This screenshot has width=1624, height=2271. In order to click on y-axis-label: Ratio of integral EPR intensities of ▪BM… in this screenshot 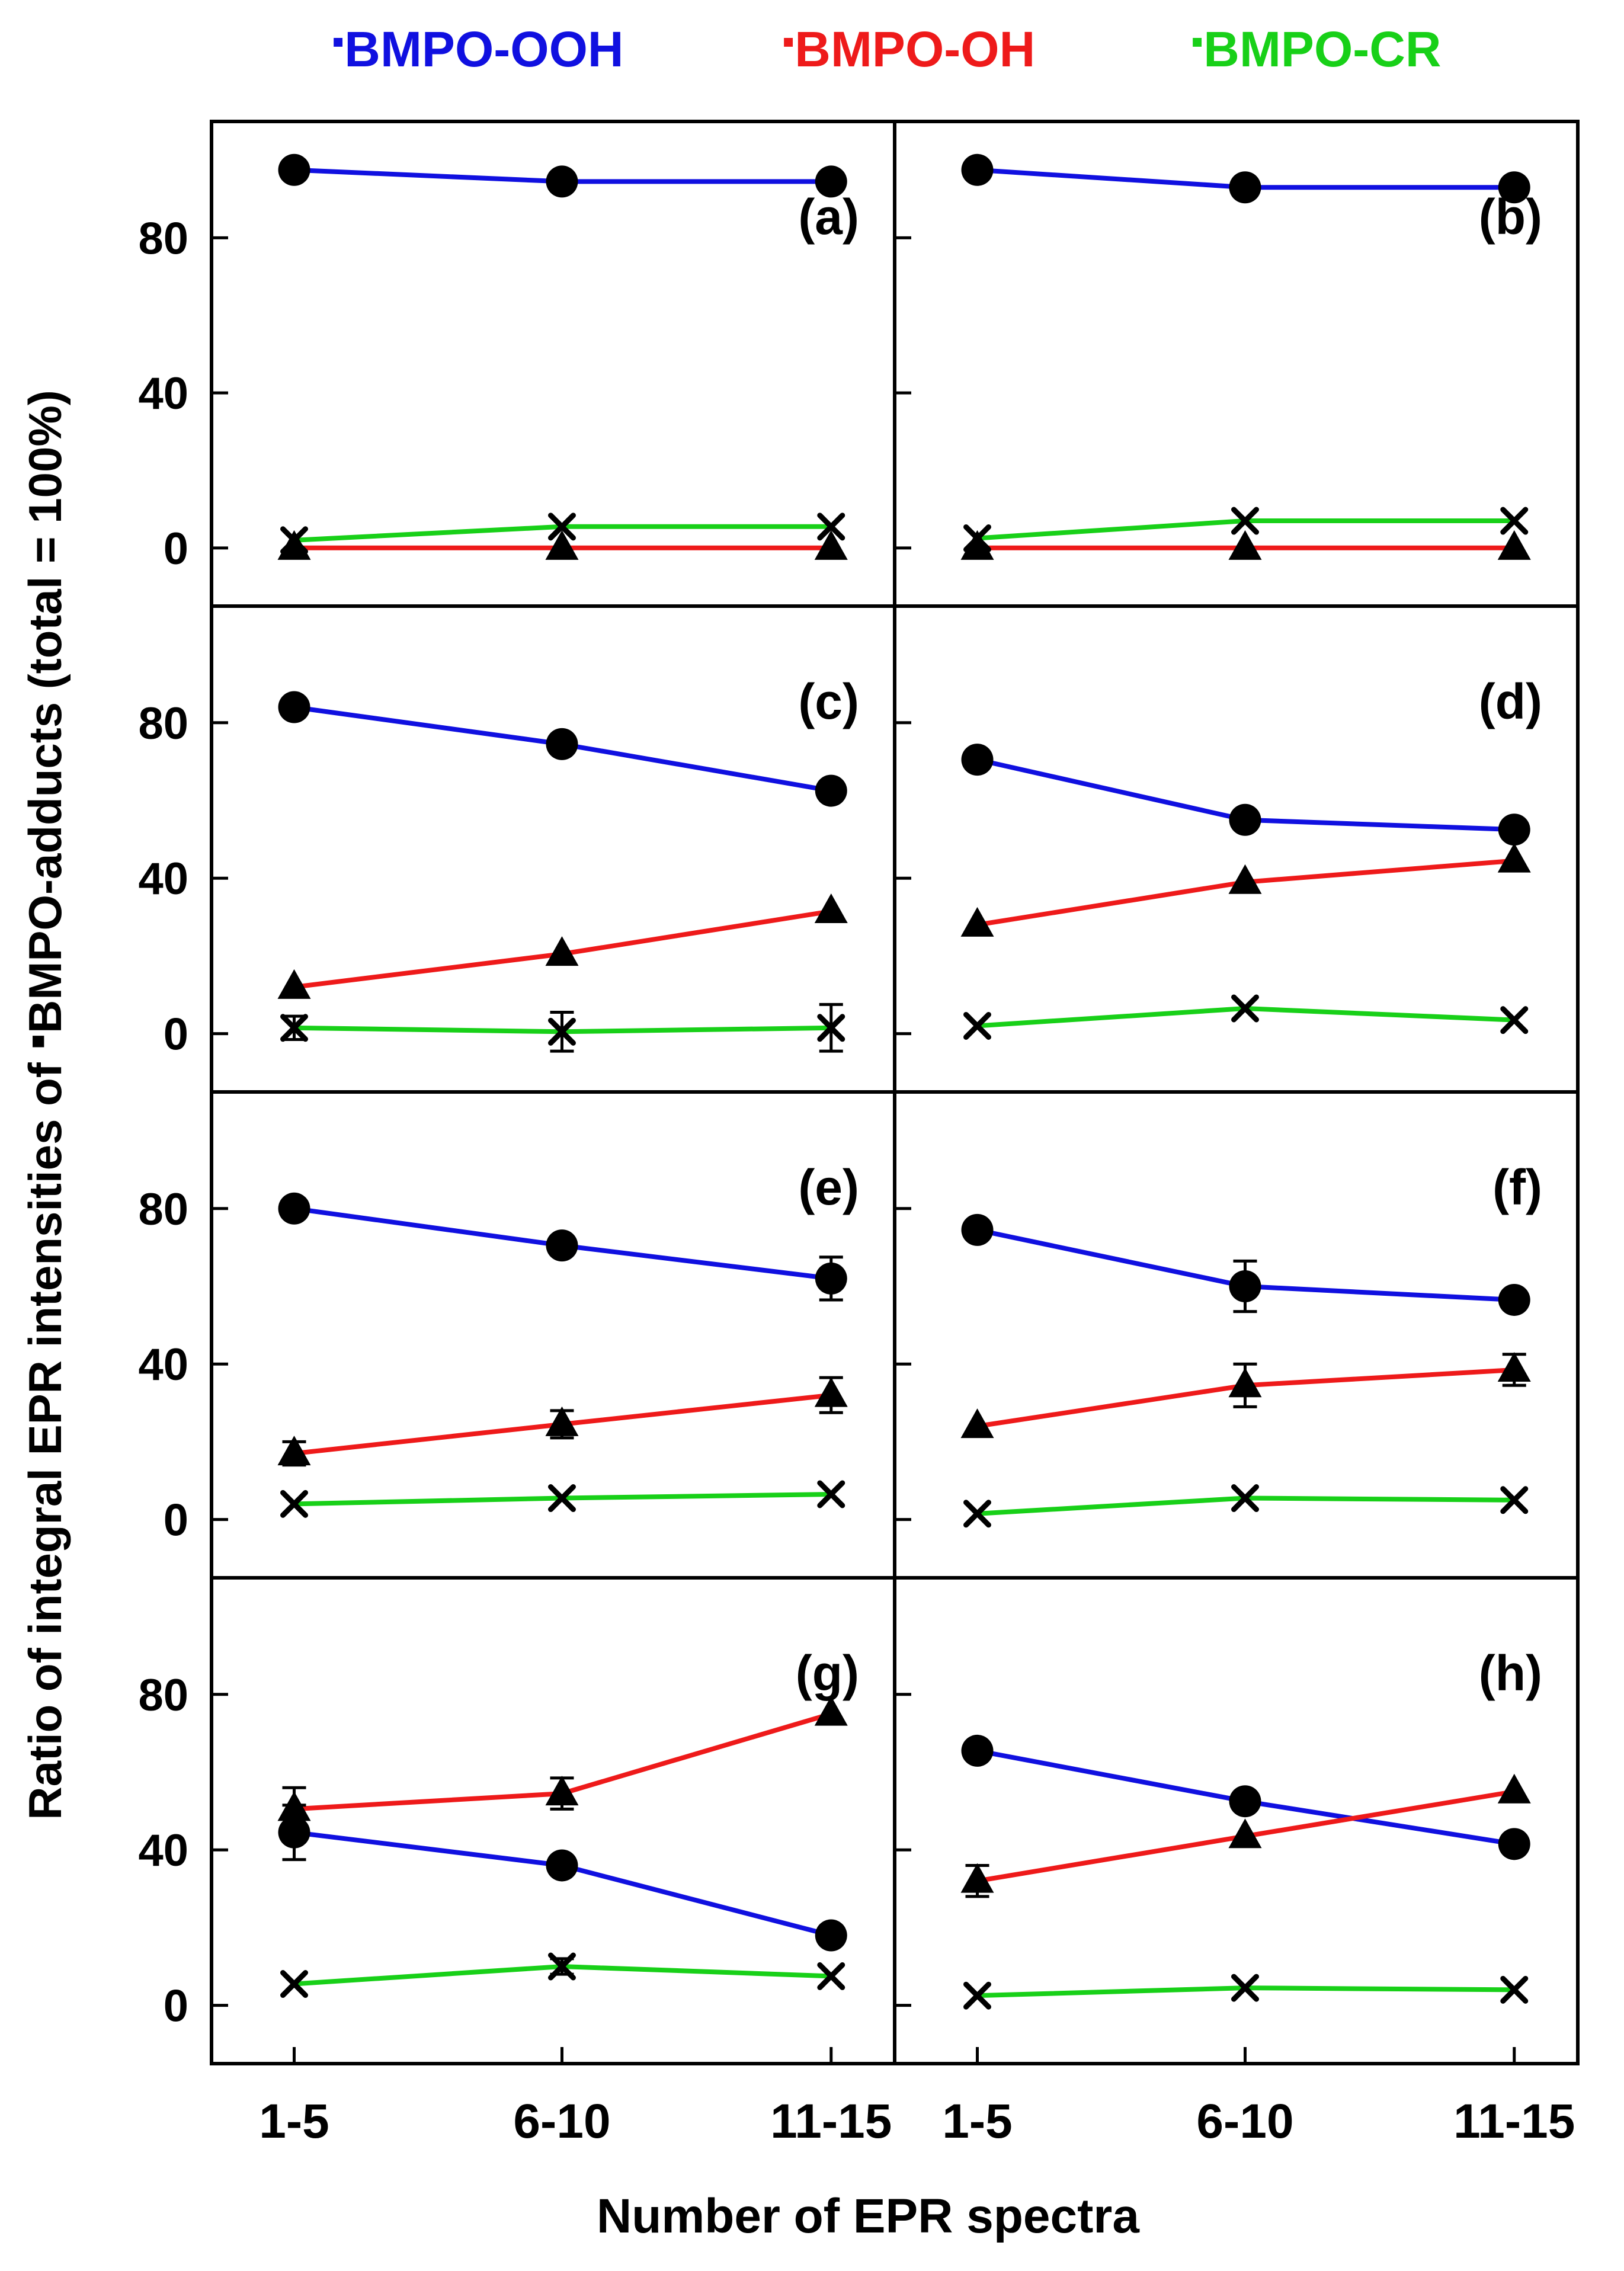, I will do `click(41, 1105)`.